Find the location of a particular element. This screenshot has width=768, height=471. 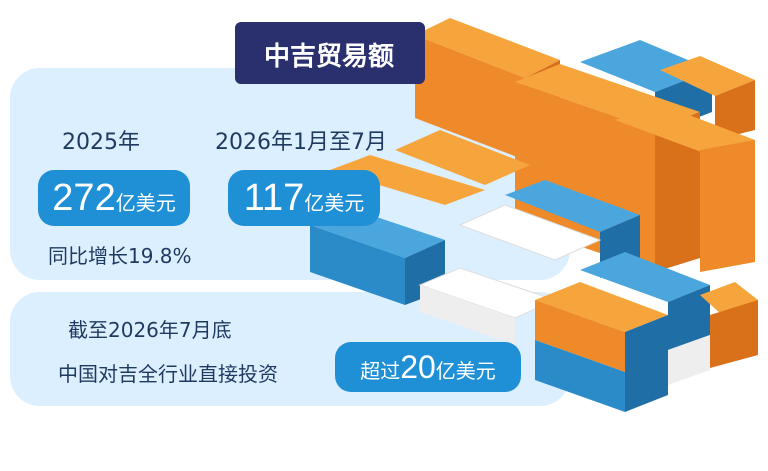

value: 272 is located at coordinates (84, 198).